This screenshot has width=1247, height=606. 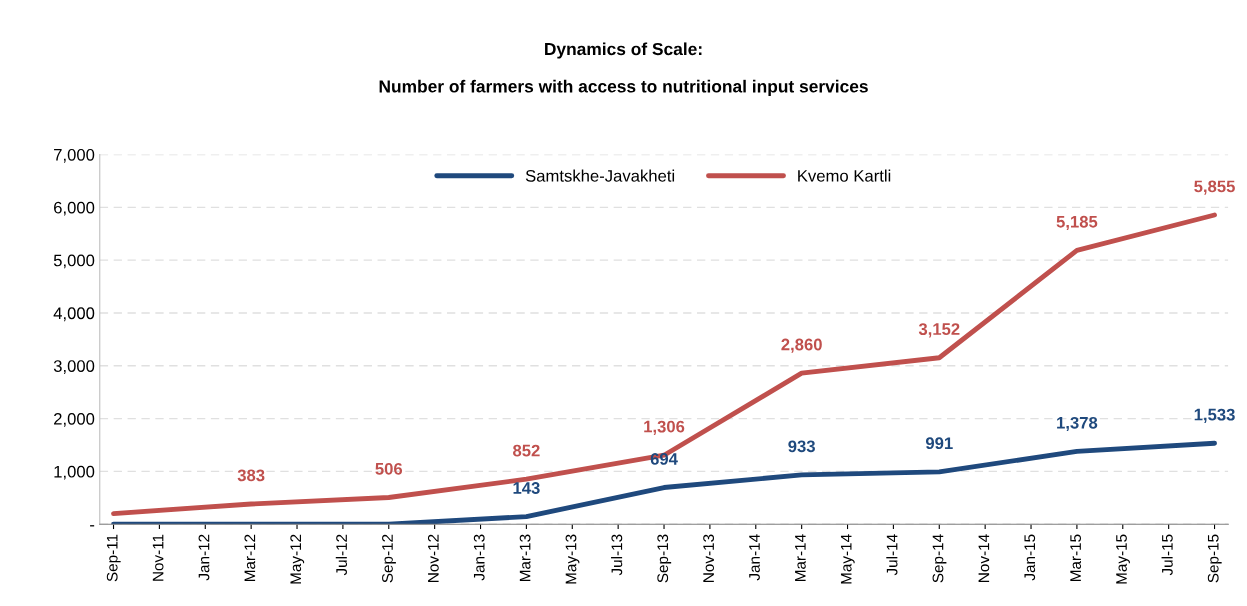 I want to click on x-tick-label: Nov-13, so click(x=708, y=558).